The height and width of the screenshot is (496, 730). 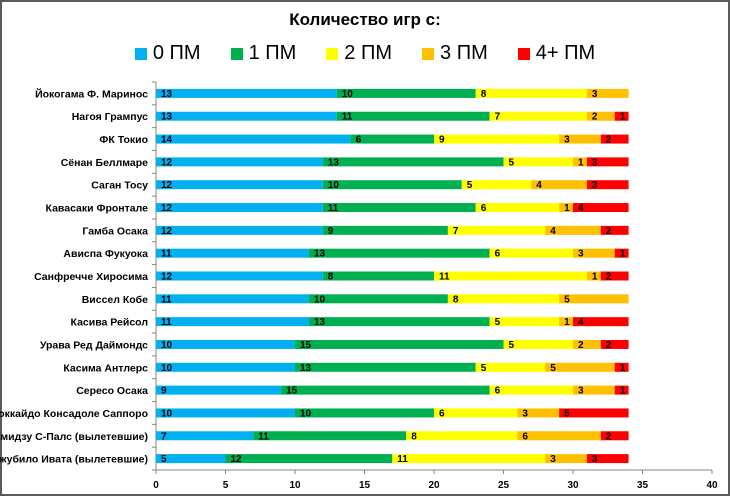 I want to click on data-label: 4, so click(x=581, y=208).